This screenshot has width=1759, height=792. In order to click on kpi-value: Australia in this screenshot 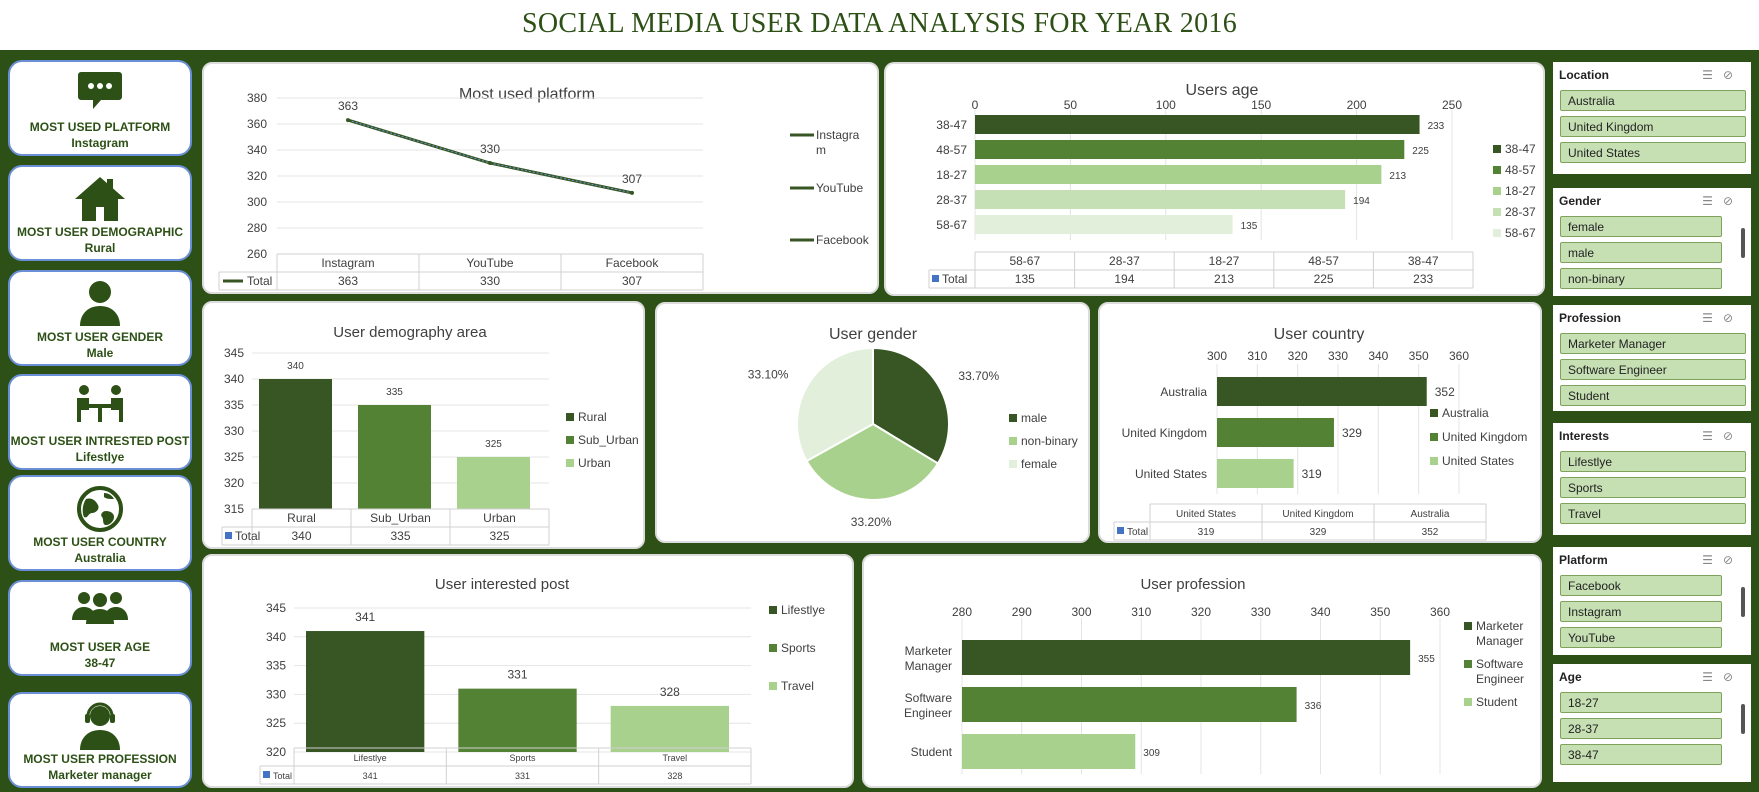, I will do `click(100, 558)`.